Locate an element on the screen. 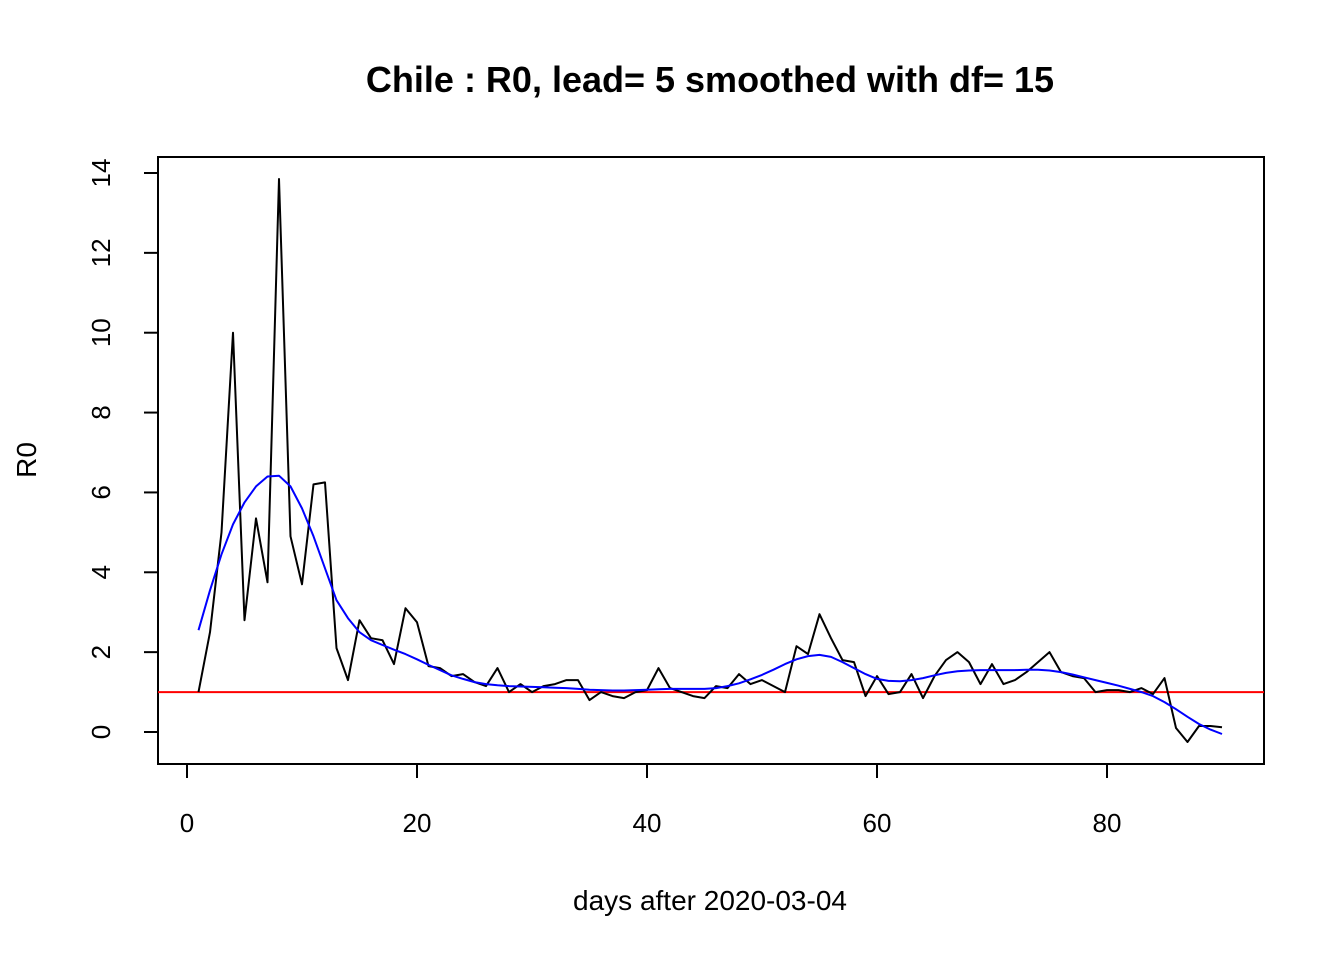 The width and height of the screenshot is (1344, 960). y-tick-label: 0 is located at coordinates (101, 732).